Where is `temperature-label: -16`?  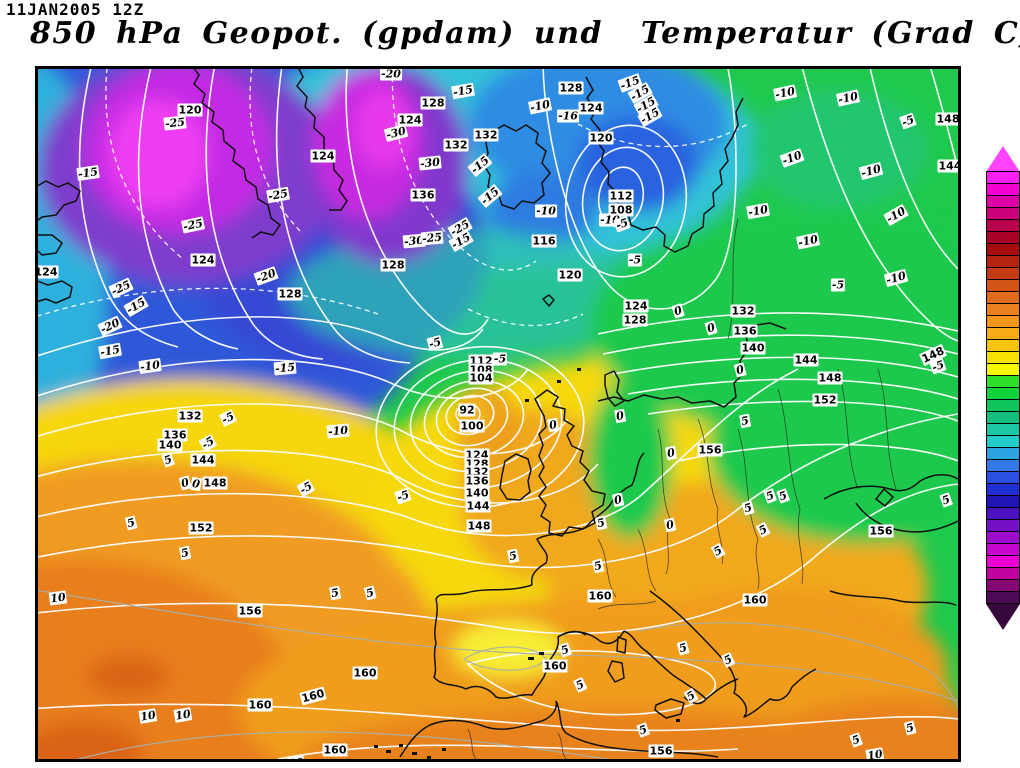
temperature-label: -16 is located at coordinates (568, 116).